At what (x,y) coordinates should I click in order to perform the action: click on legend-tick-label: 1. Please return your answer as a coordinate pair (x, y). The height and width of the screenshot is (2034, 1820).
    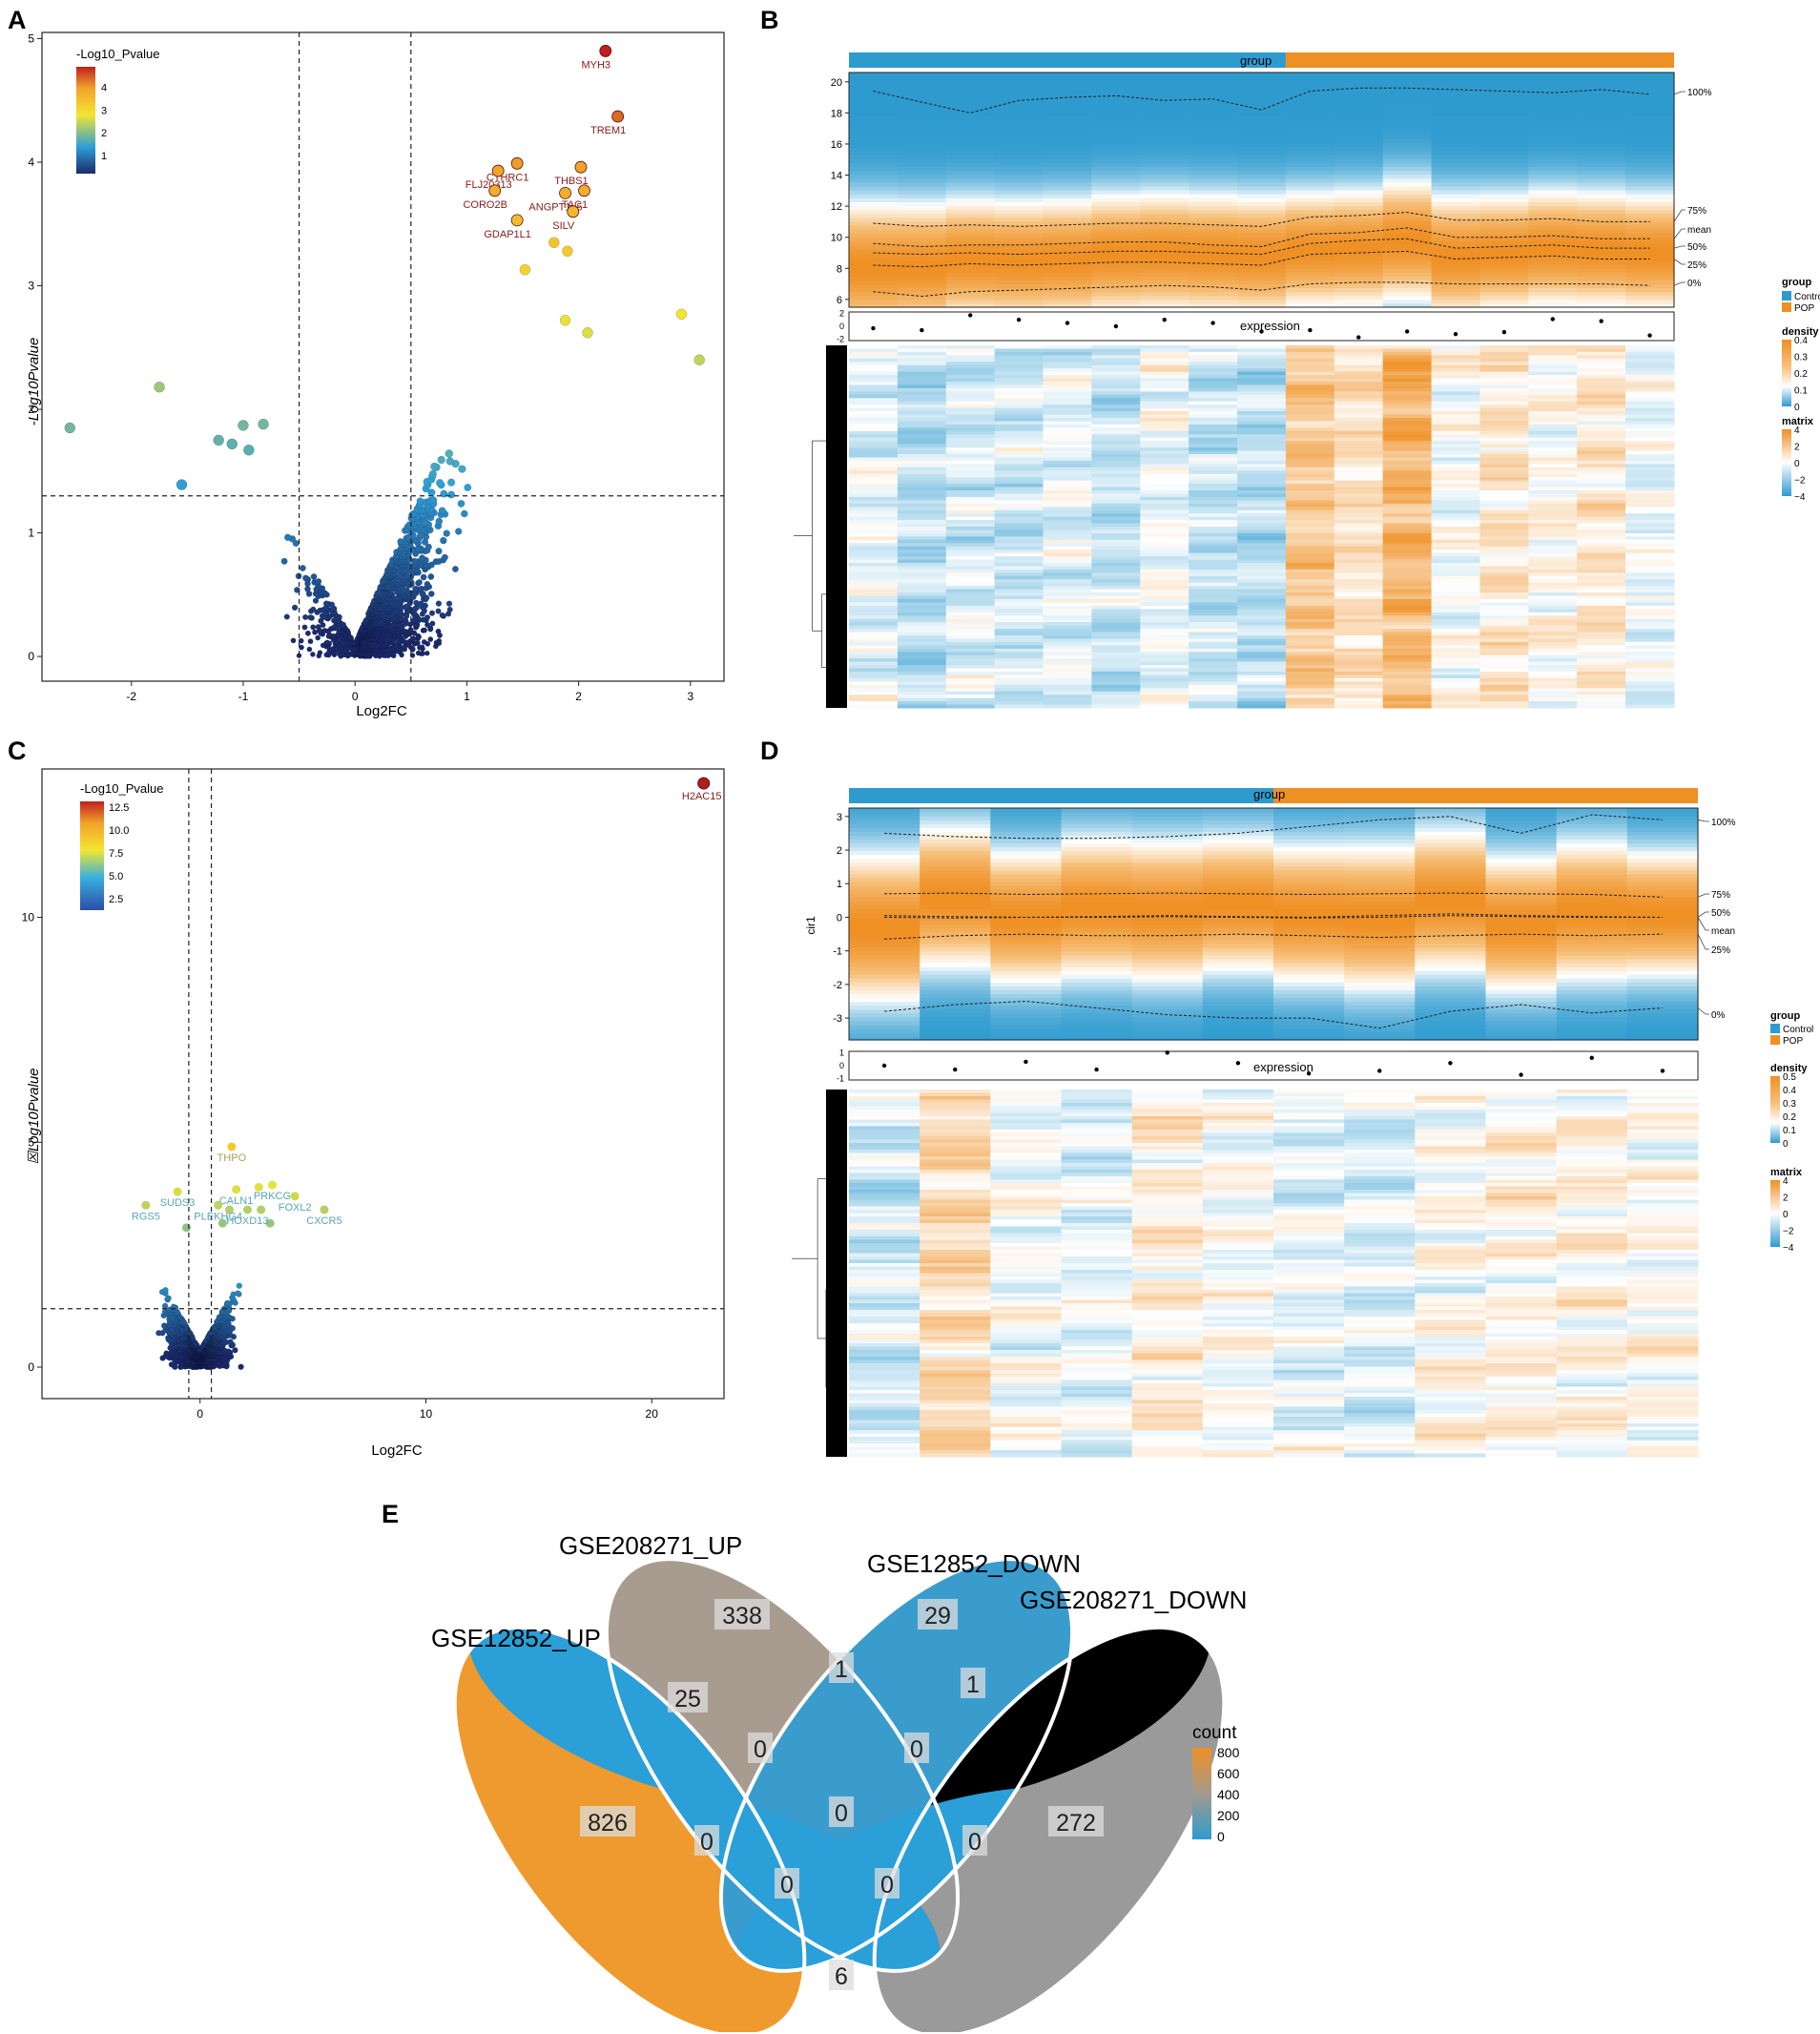
    Looking at the image, I should click on (104, 156).